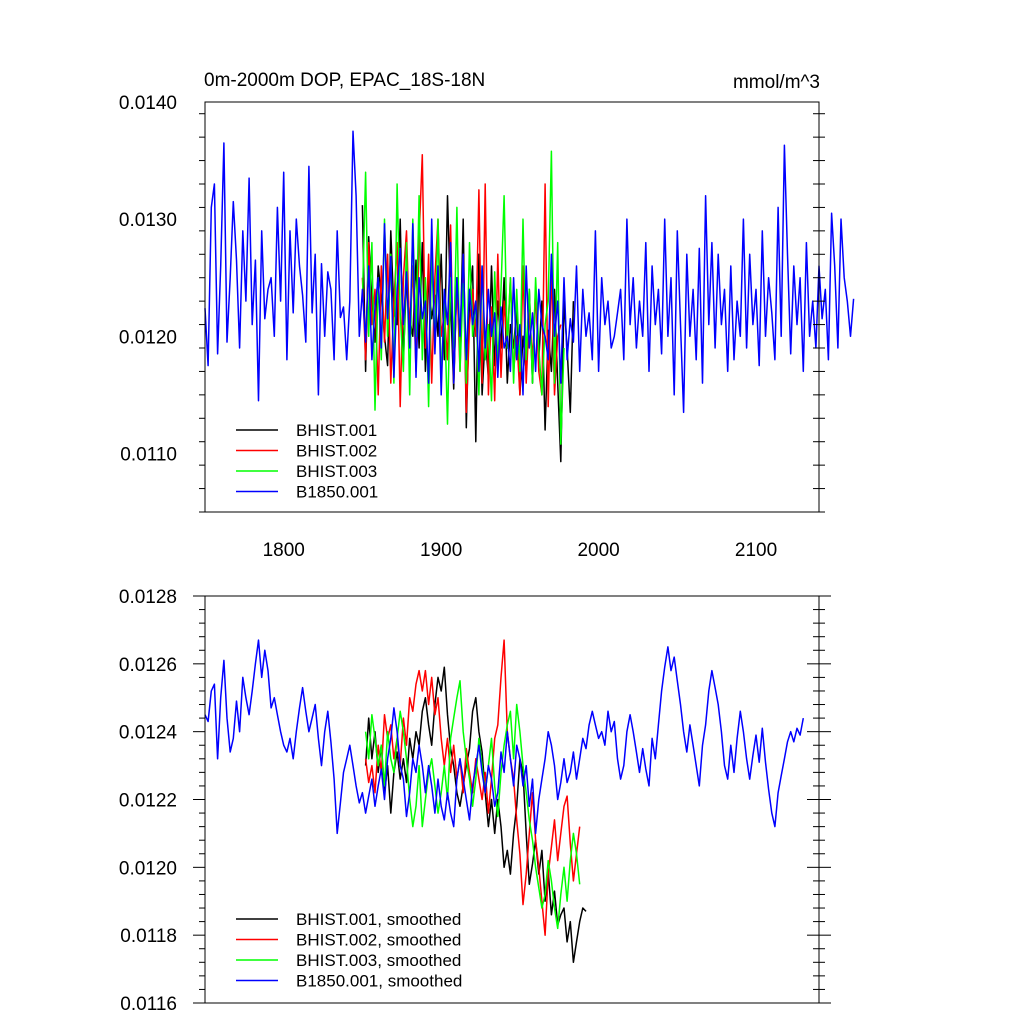 This screenshot has width=1024, height=1024. I want to click on top-legend-label-3: BHIST.003, so click(336, 471).